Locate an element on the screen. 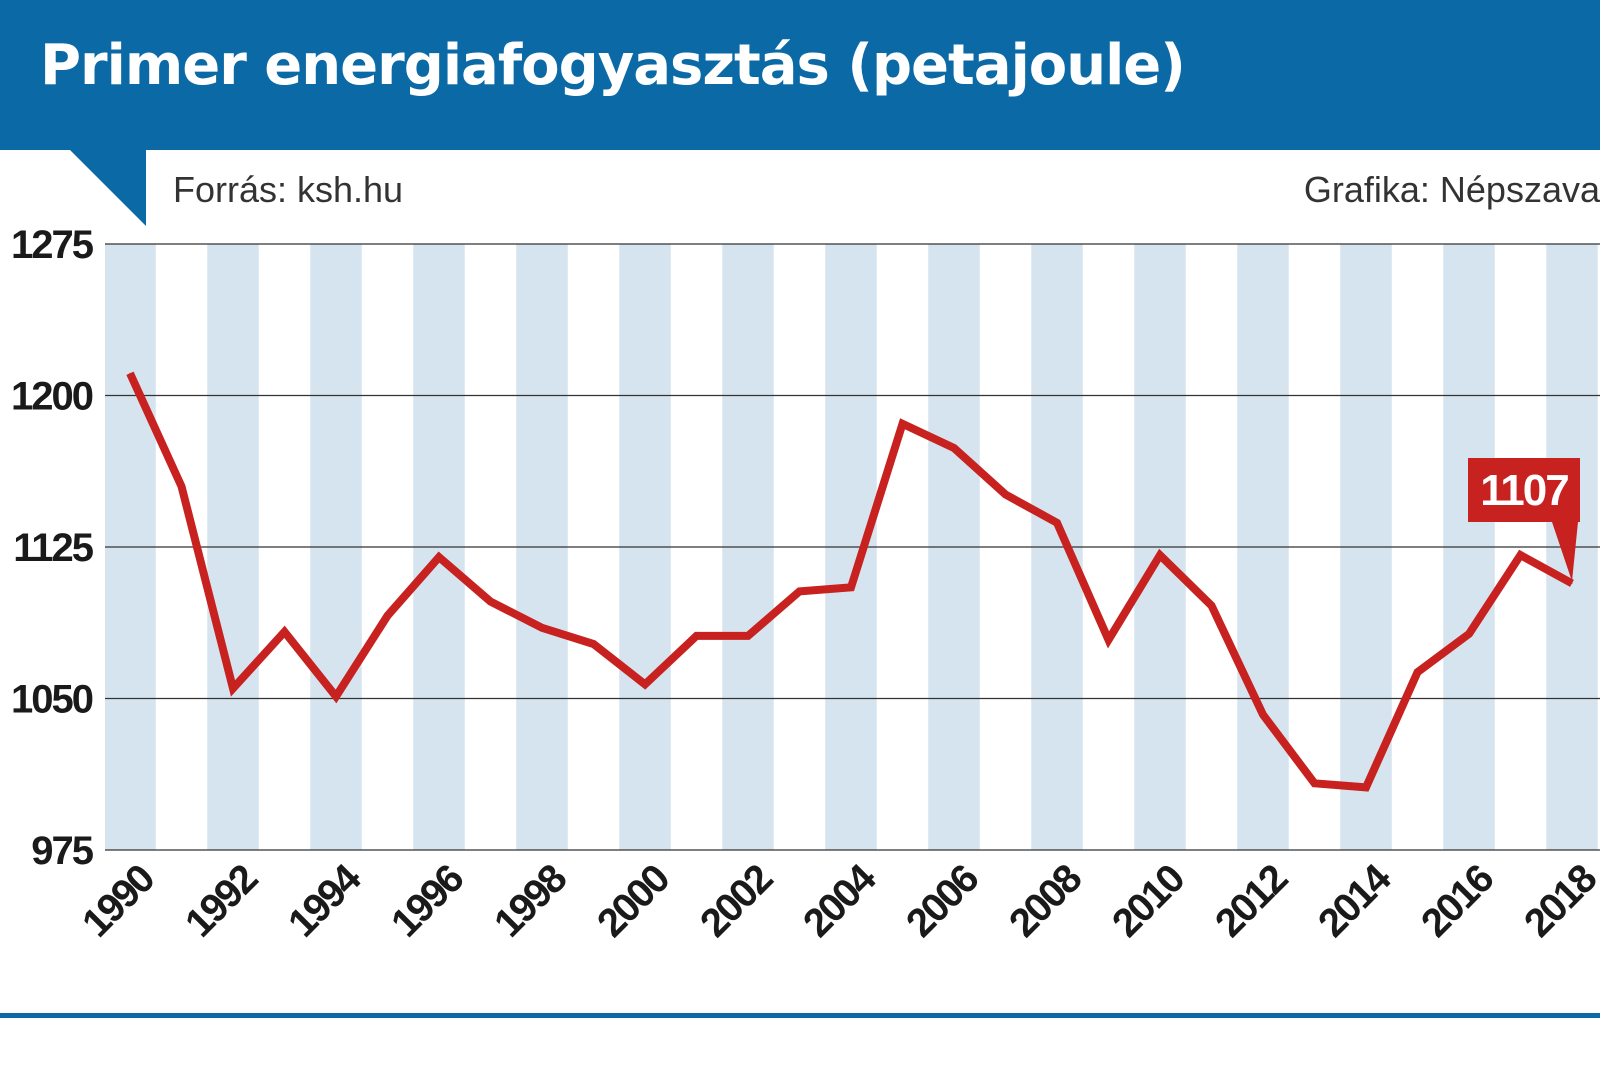 The height and width of the screenshot is (1074, 1600). banner-tab is located at coordinates (108, 188).